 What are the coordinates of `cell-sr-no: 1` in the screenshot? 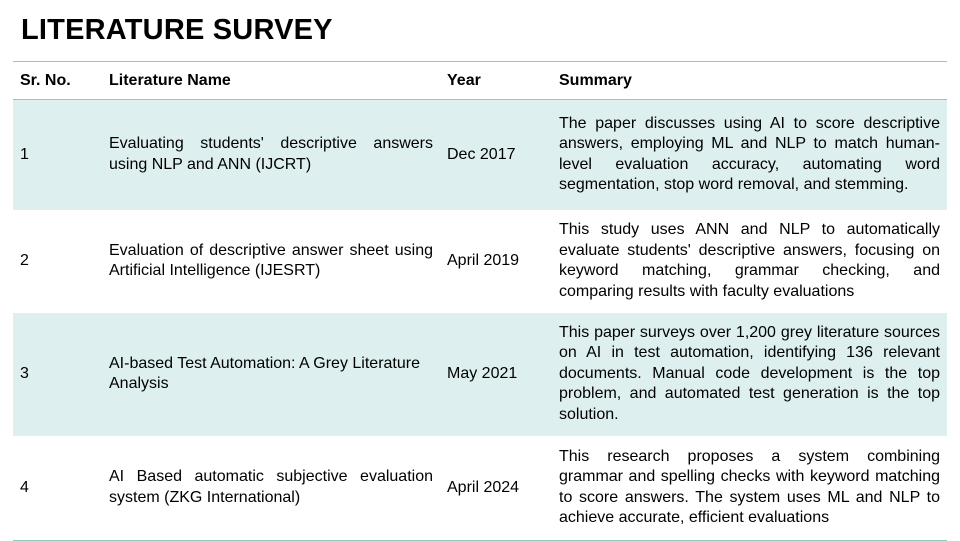 It's located at (24, 154).